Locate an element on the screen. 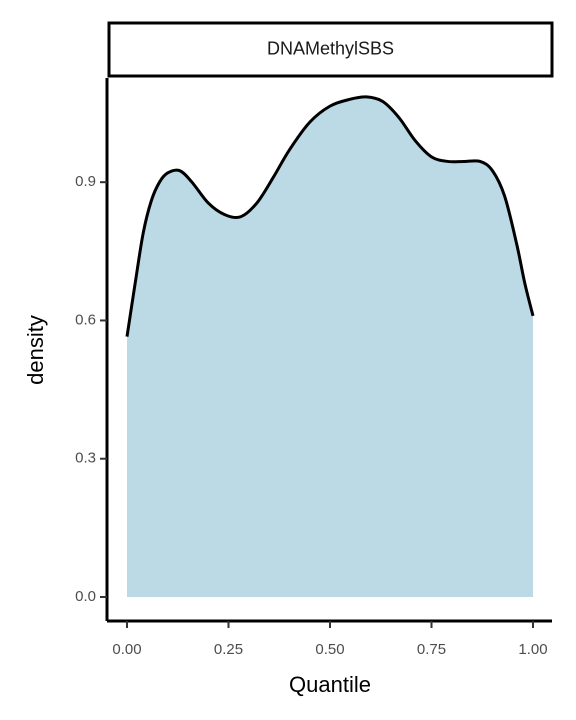  y-tick-label: 0.0 is located at coordinates (85, 596).